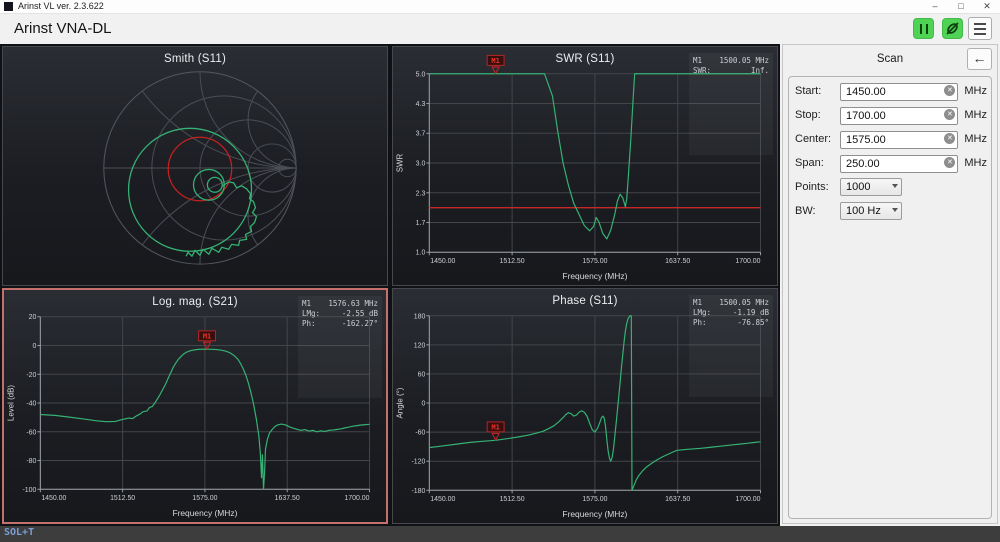 Image resolution: width=1000 pixels, height=542 pixels. I want to click on svg-text: 3.0, so click(421, 164).